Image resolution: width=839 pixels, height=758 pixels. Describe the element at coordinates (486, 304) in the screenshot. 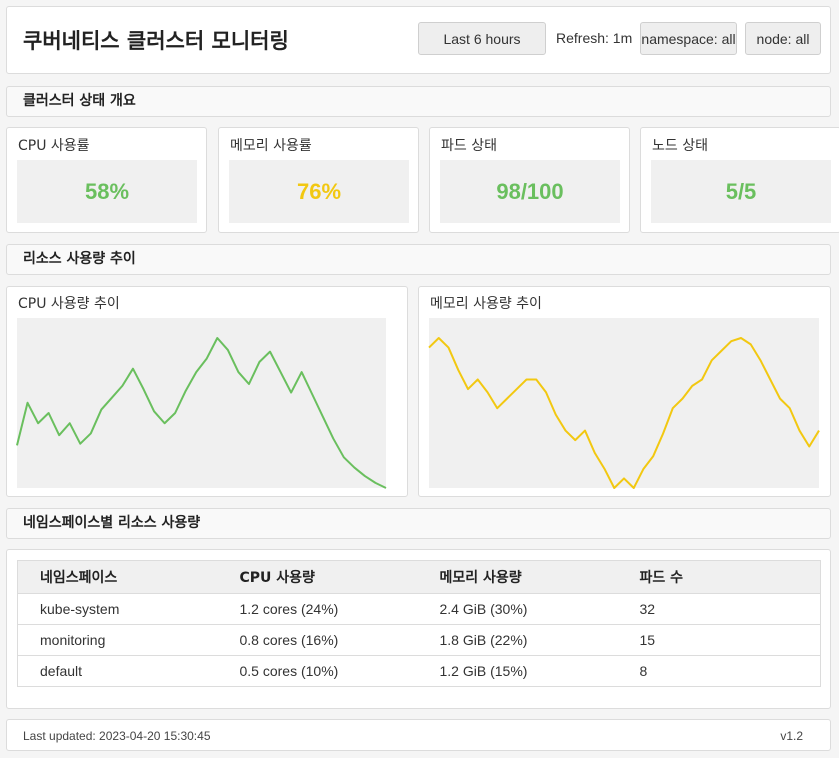

I see `chart-title: 메모리 사용량 추이` at that location.